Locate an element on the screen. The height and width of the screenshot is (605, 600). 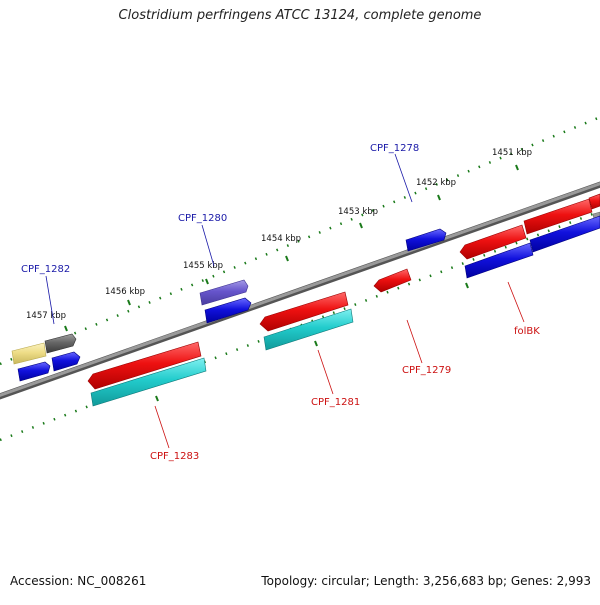
feature-gray is located at coordinates (60, 343).